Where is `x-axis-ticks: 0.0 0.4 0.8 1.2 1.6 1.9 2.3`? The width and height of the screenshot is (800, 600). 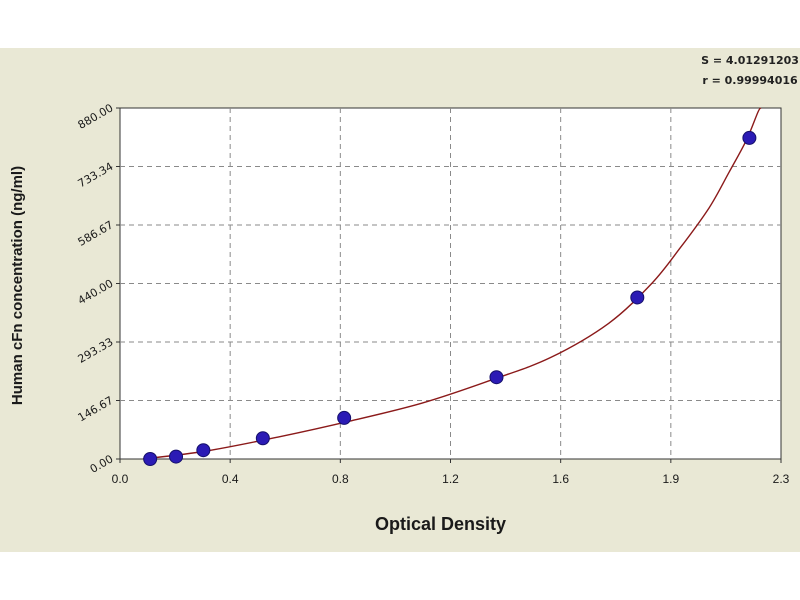 x-axis-ticks: 0.0 0.4 0.8 1.2 1.6 1.9 2.3 is located at coordinates (451, 472).